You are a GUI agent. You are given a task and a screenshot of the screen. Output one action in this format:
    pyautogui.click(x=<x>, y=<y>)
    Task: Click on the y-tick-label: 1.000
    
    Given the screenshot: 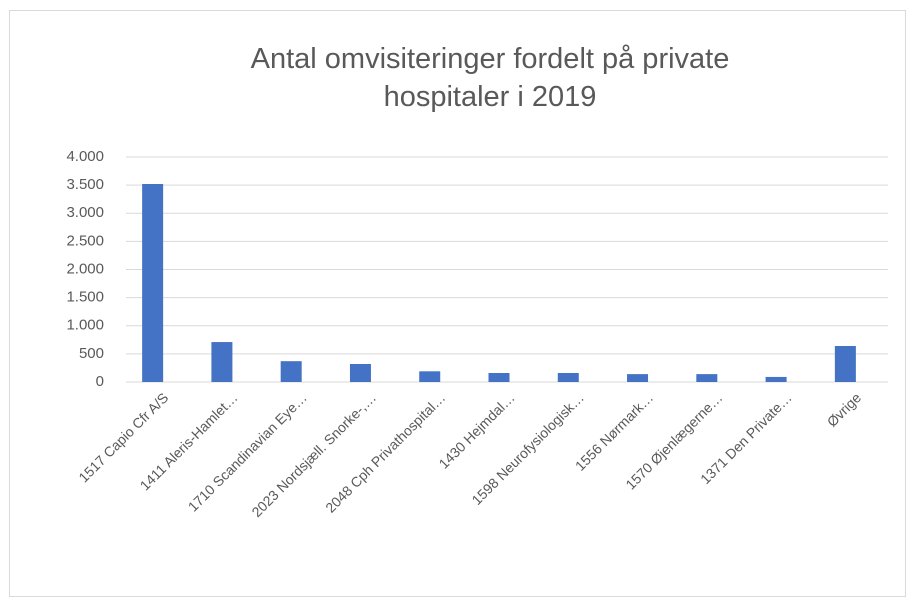 What is the action you would take?
    pyautogui.click(x=85, y=325)
    